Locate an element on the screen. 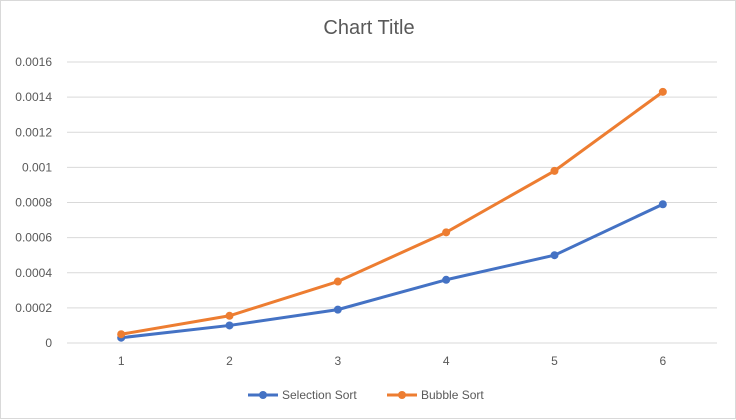  y-tick-label: 0.0006 is located at coordinates (33, 238).